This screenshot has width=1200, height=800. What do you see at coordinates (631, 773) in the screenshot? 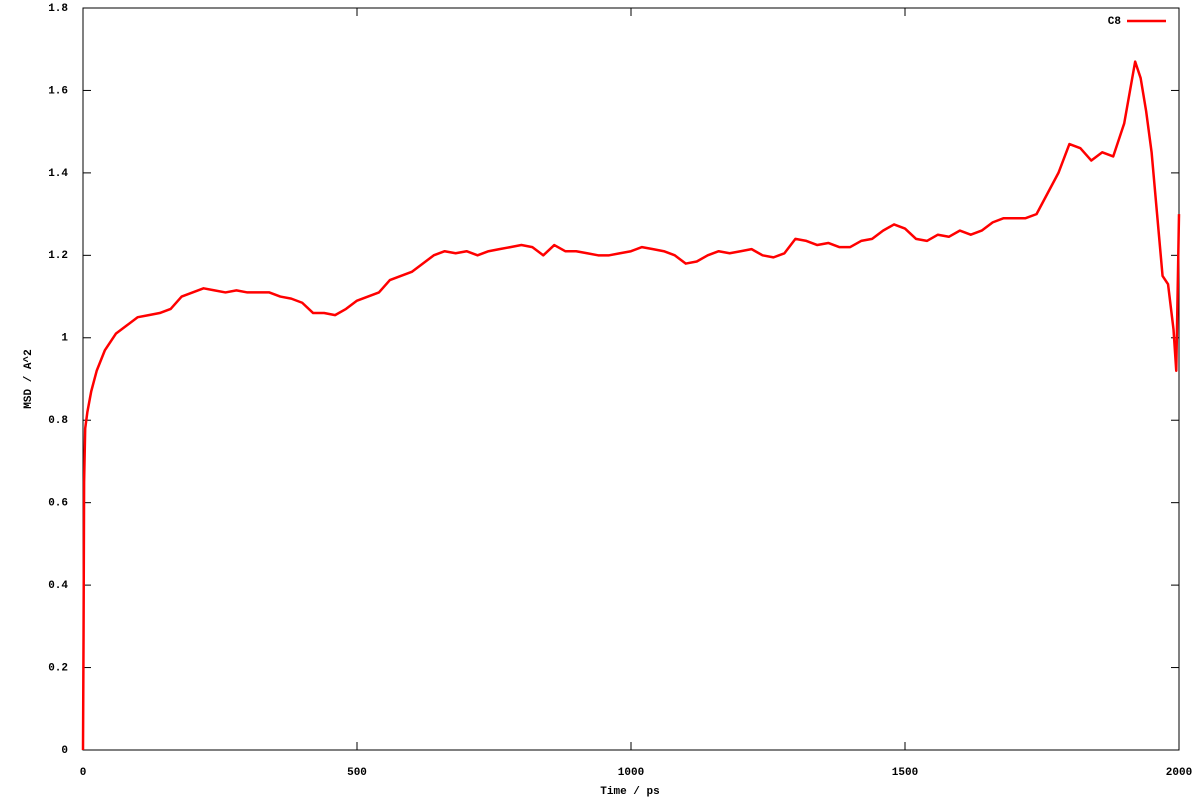
I see `x-tick-label: 1000` at bounding box center [631, 773].